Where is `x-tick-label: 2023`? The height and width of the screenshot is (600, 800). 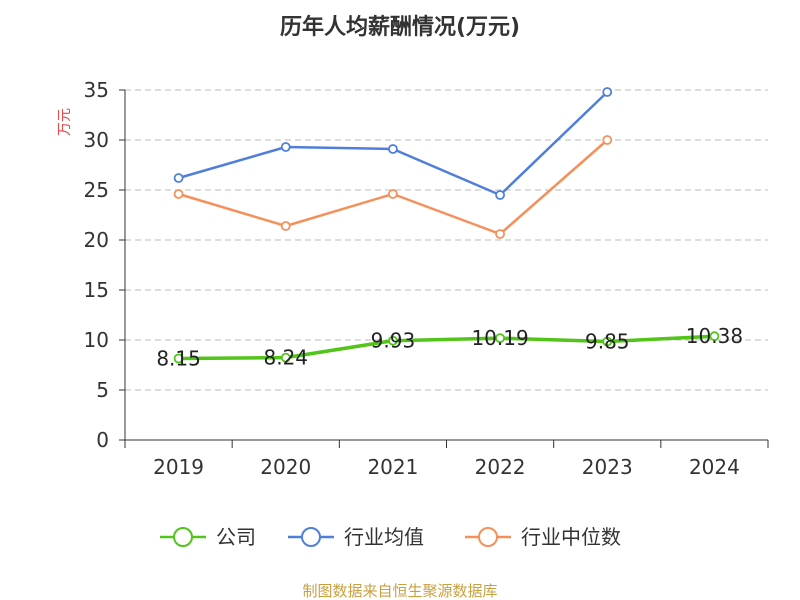 x-tick-label: 2023 is located at coordinates (607, 467).